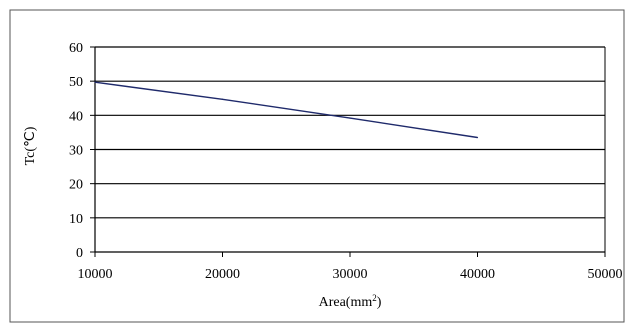 This screenshot has width=633, height=333. What do you see at coordinates (76, 48) in the screenshot?
I see `y-tick-label-60: 60` at bounding box center [76, 48].